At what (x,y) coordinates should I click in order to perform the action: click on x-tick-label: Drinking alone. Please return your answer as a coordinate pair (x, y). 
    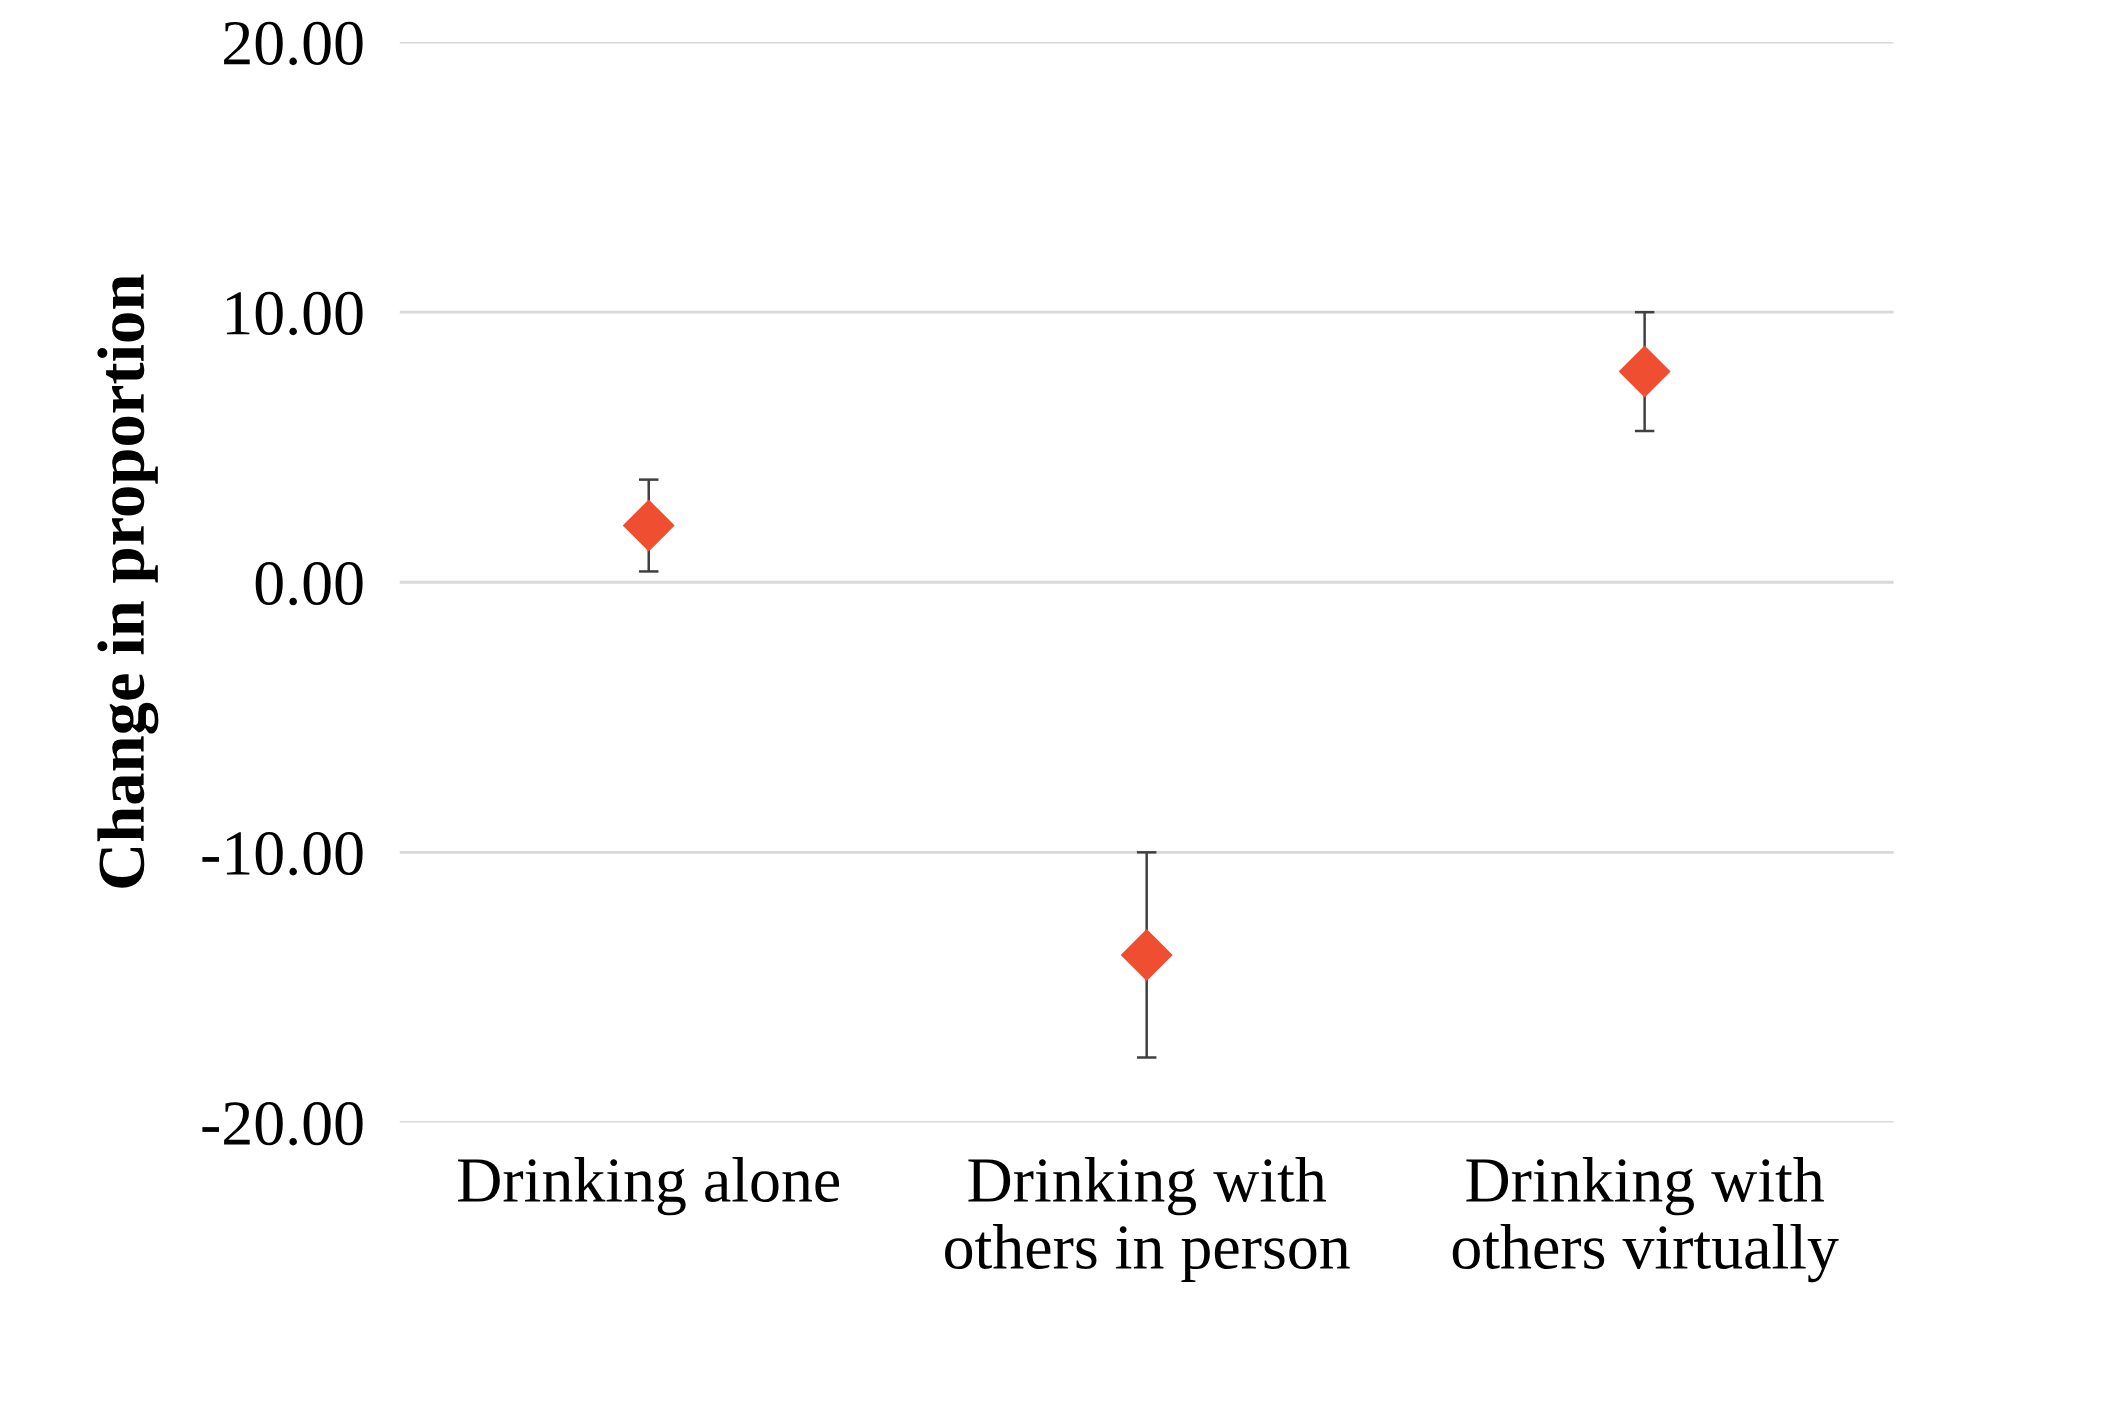
    Looking at the image, I should click on (649, 1186).